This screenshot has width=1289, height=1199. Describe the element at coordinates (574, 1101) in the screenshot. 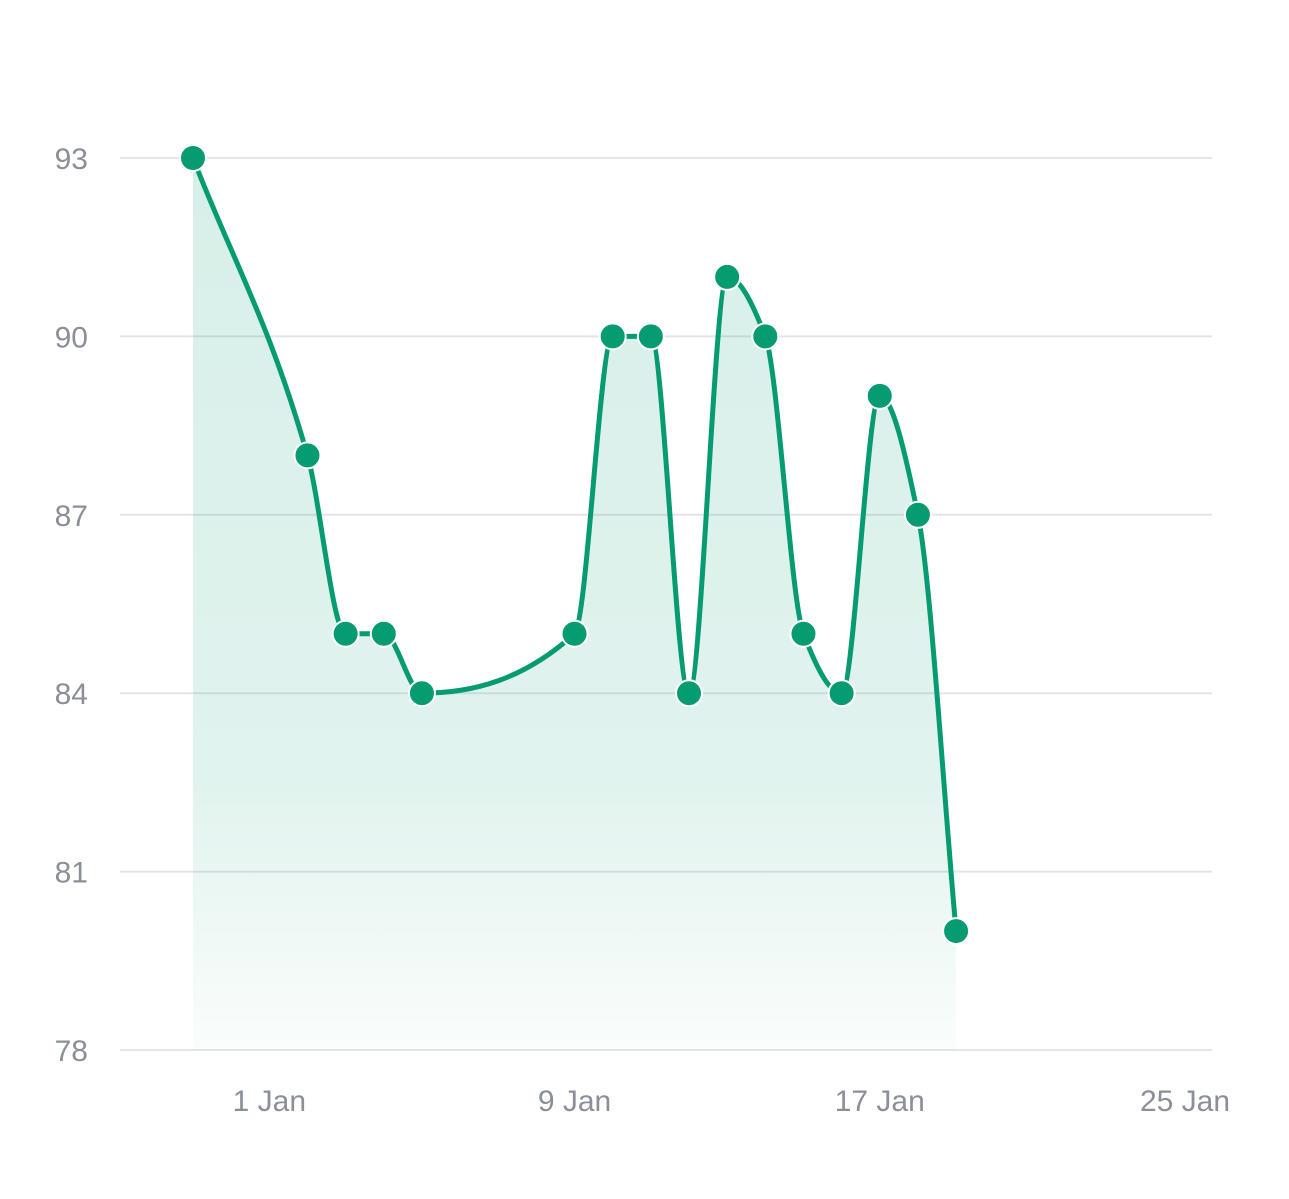

I see `x-tick-label: 9 Jan` at that location.